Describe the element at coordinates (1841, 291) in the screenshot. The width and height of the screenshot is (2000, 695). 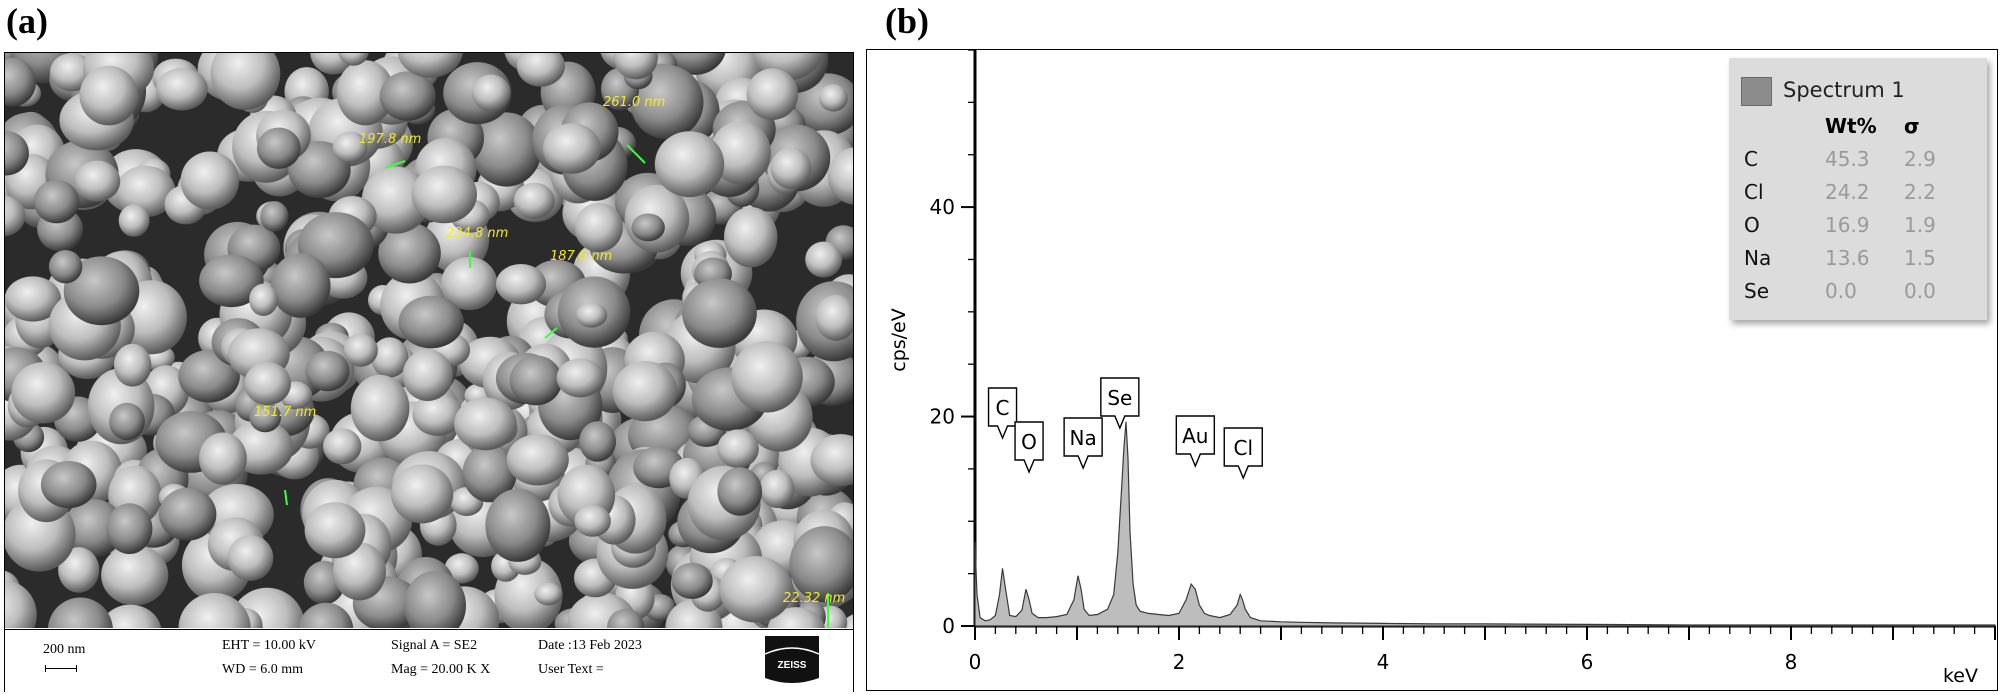
I see `table-wt: 0.0` at that location.